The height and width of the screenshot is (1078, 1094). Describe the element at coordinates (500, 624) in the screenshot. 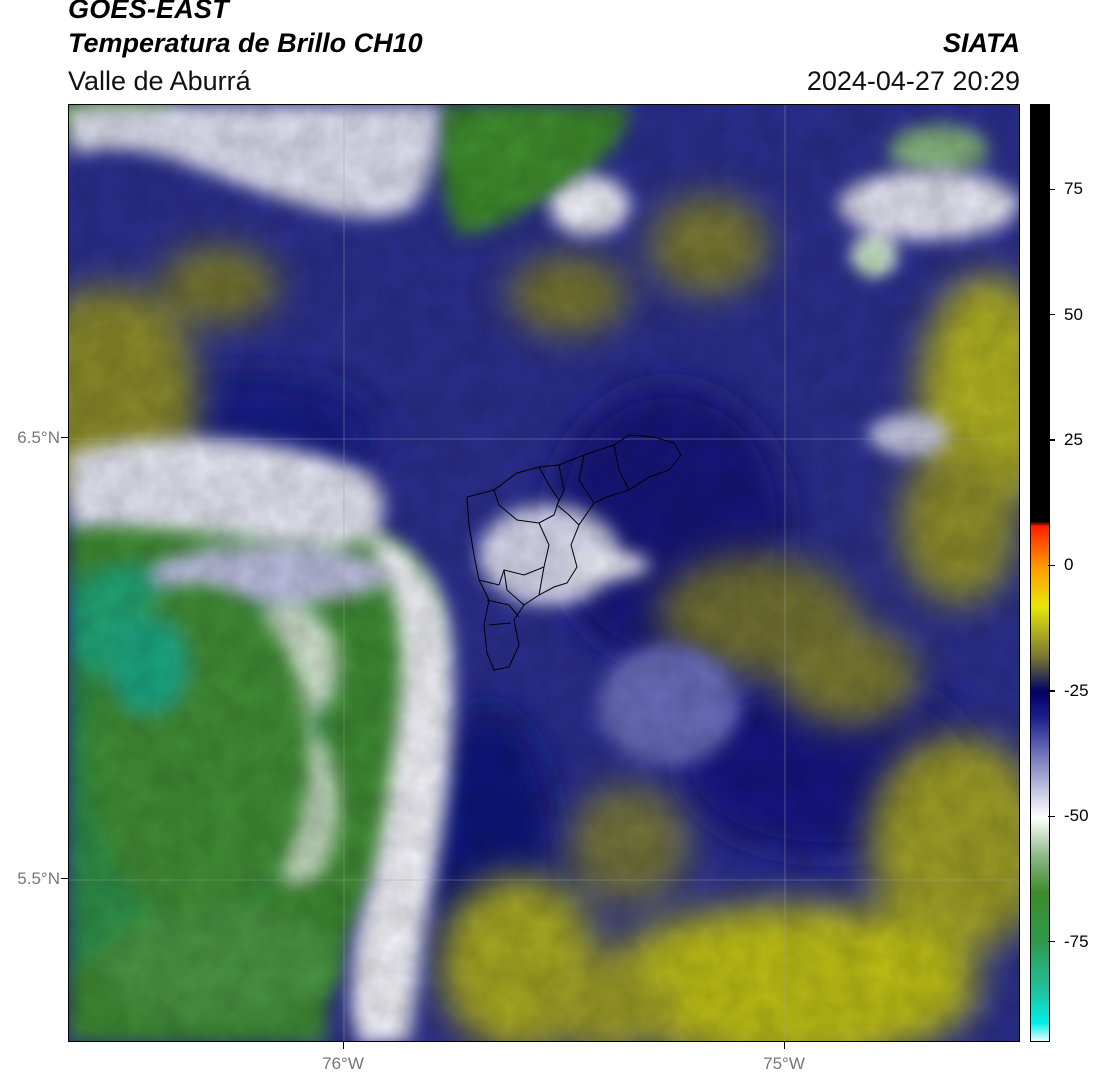

I see `boundary-caldas` at that location.